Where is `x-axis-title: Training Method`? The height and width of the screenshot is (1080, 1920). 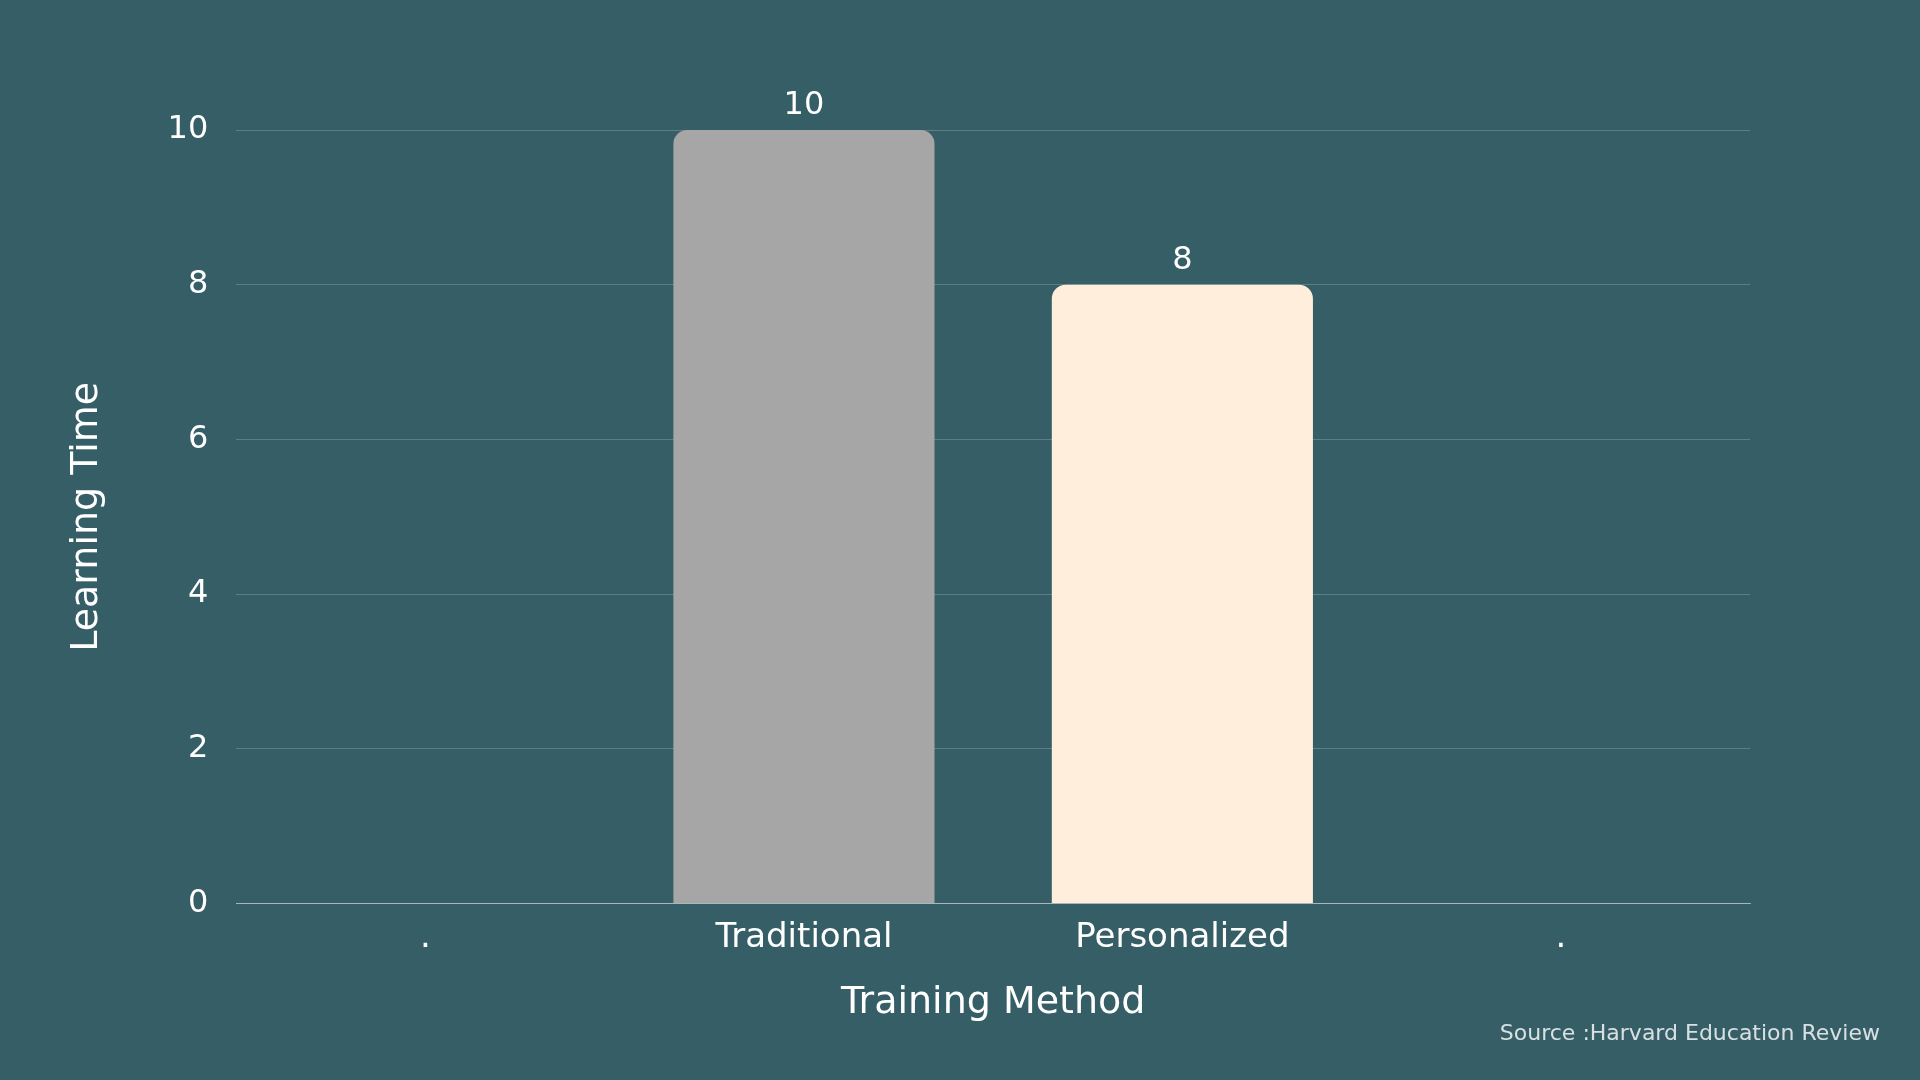
x-axis-title: Training Method is located at coordinates (992, 1000).